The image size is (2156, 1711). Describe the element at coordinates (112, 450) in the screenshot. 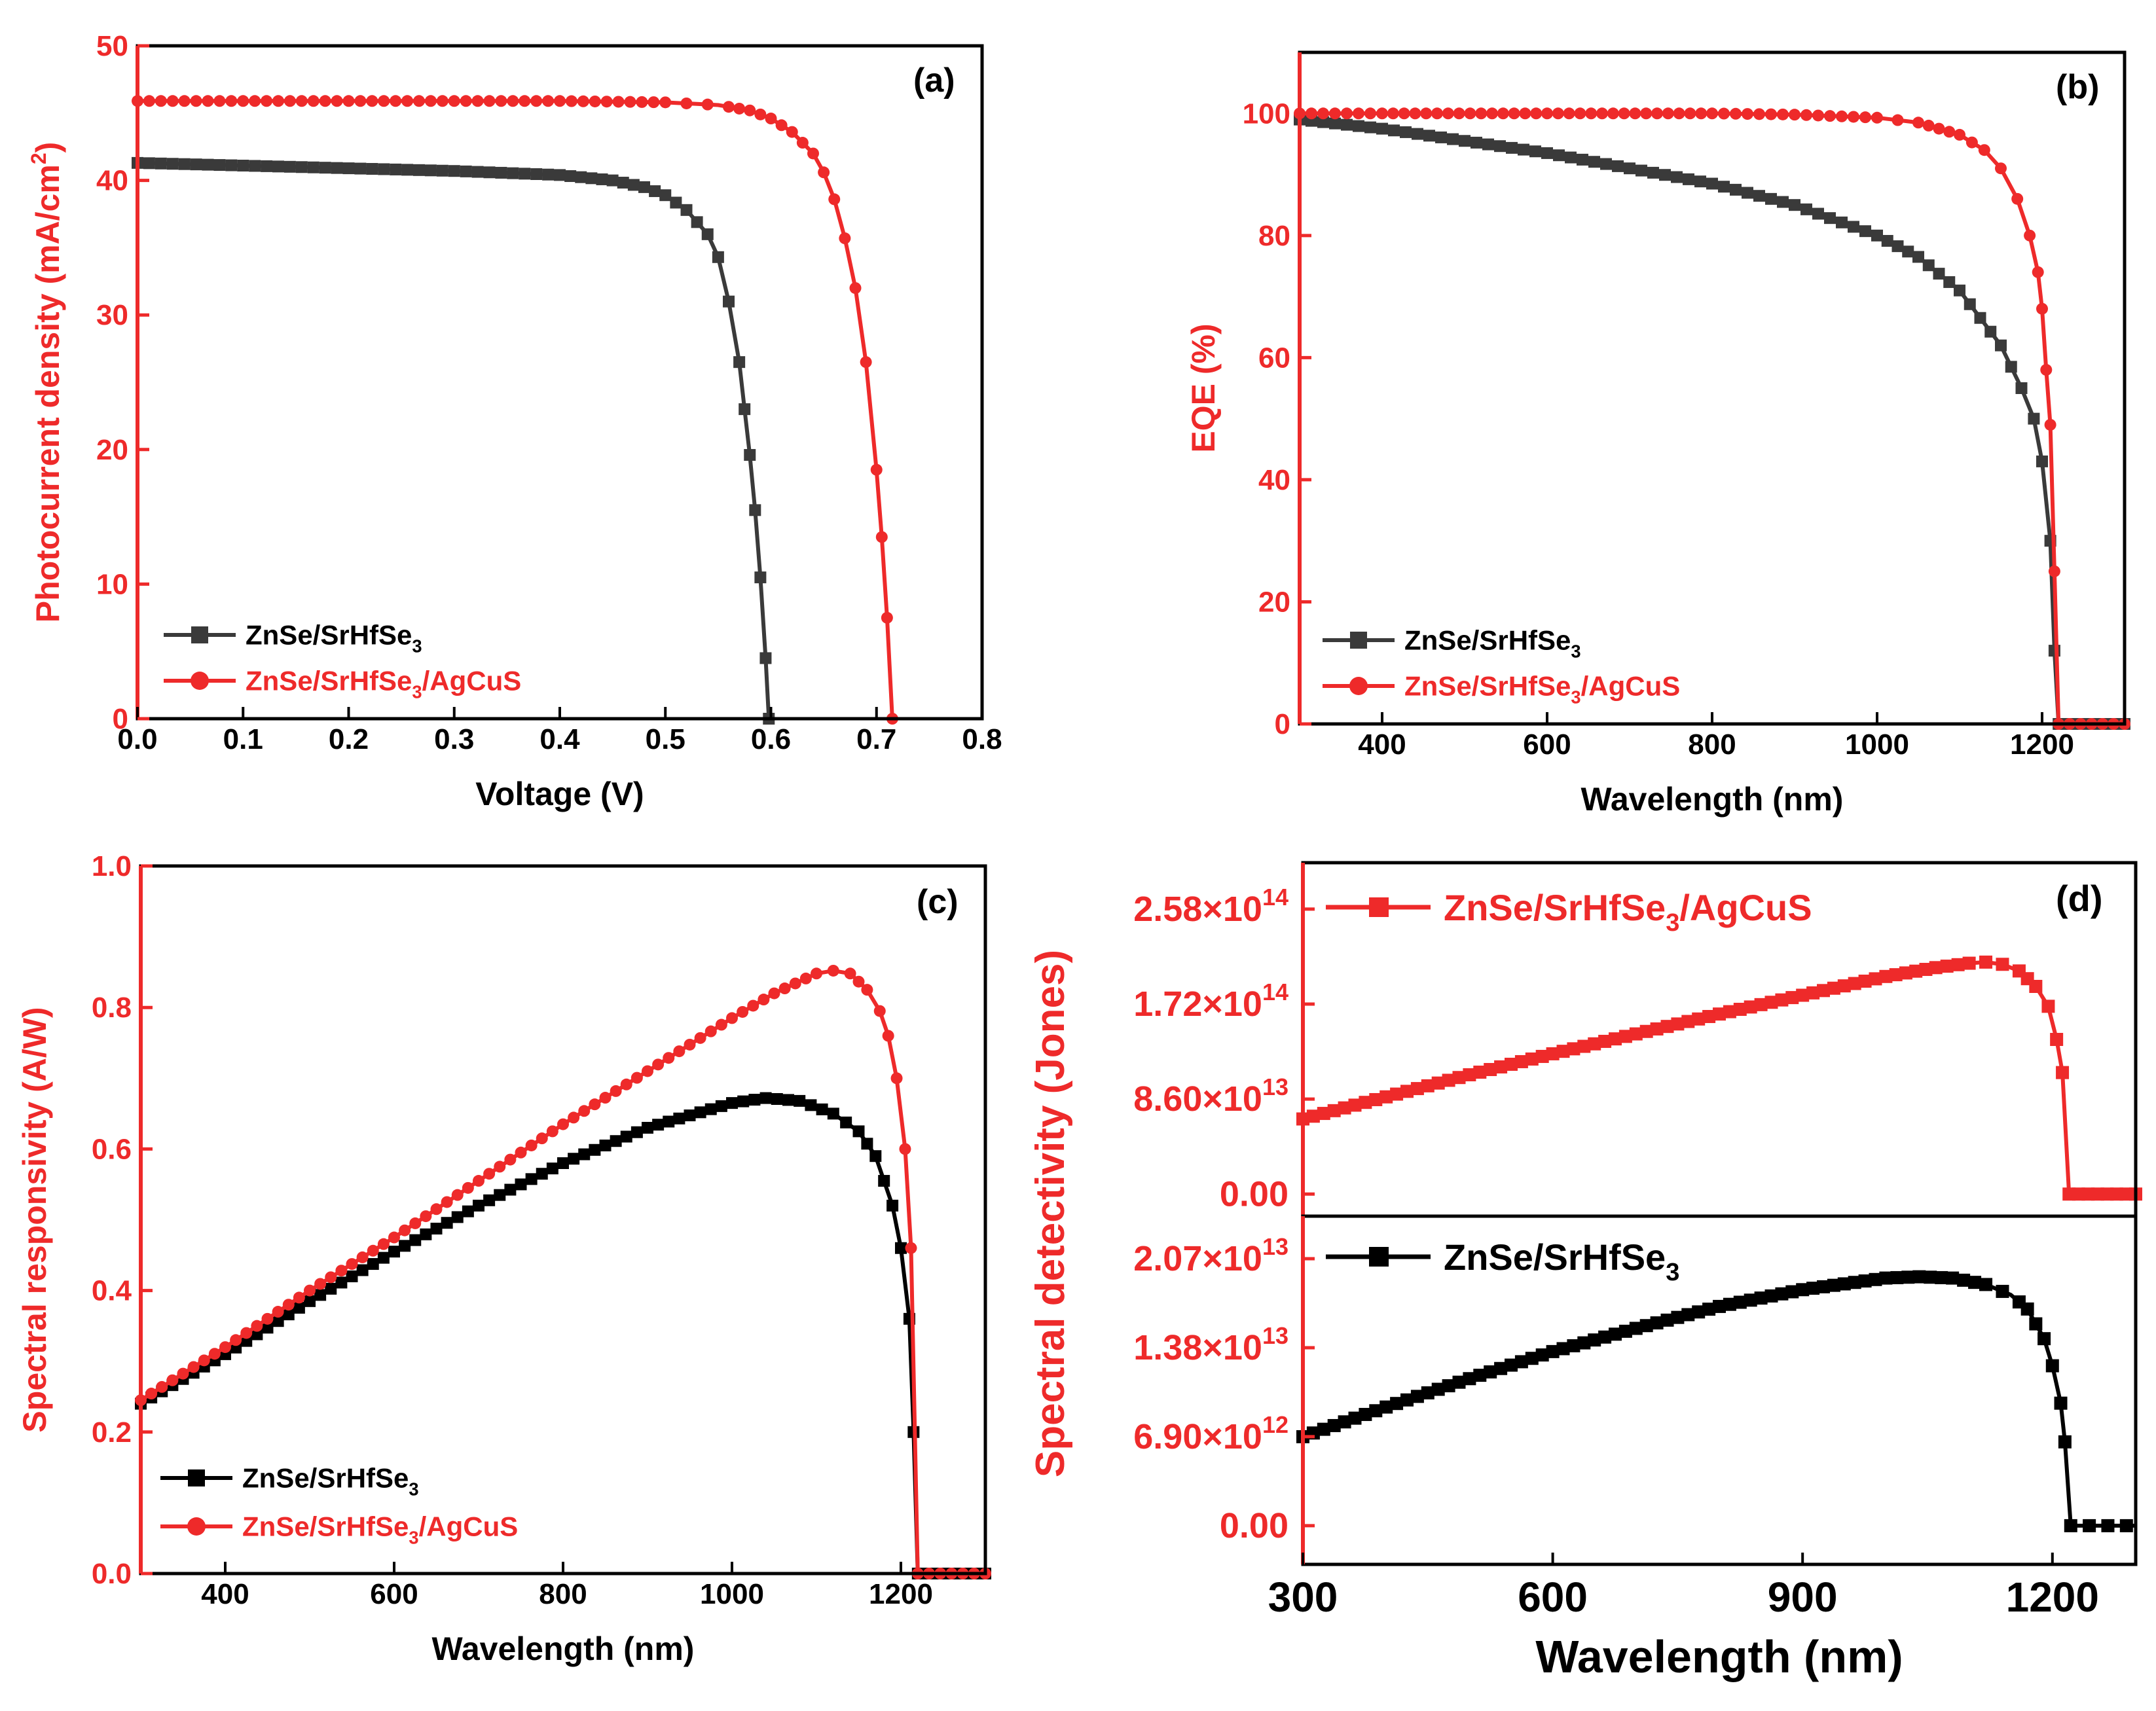

I see `y-tick-label: 20` at that location.